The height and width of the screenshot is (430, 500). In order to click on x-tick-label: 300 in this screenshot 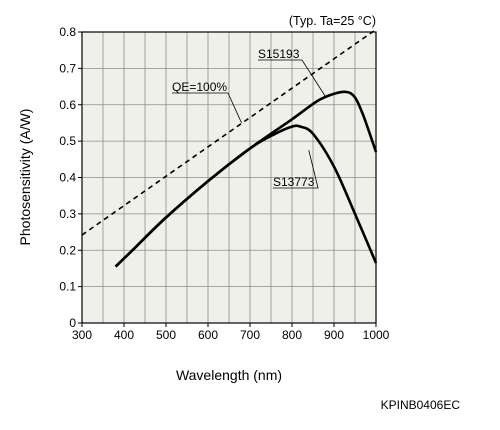, I will do `click(82, 335)`.